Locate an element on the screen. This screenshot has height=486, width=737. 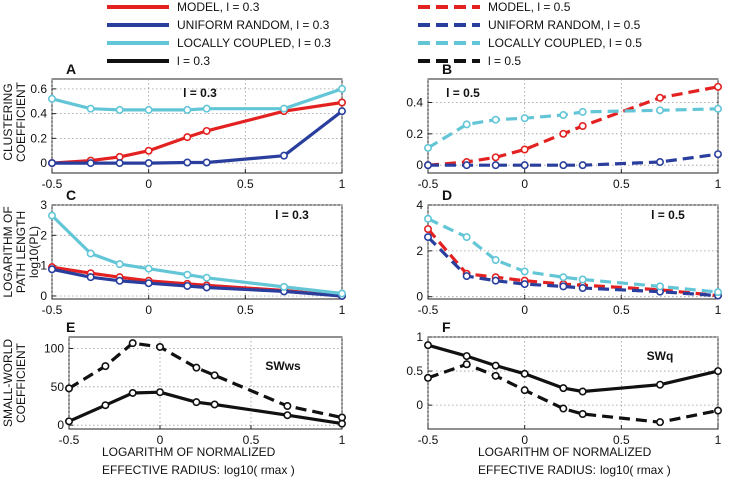
y-label-row3-line1: SMALL-WORLD is located at coordinates (8, 383).